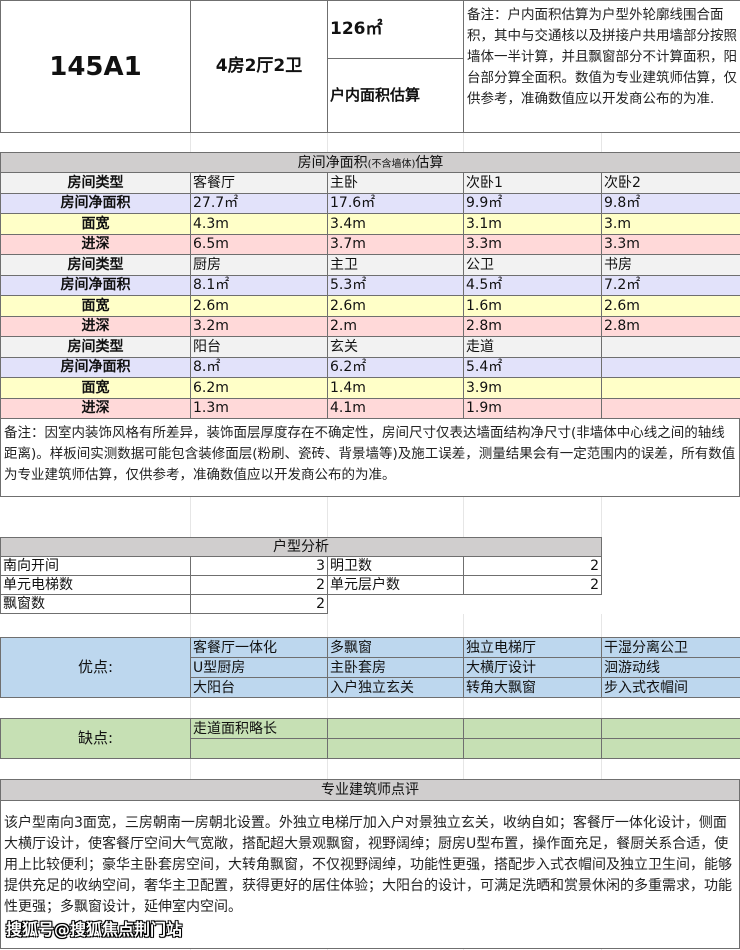 This screenshot has height=950, width=740. I want to click on table-row: 面宽 2.6m 2.6m 1.6m 2.6m, so click(370, 306).